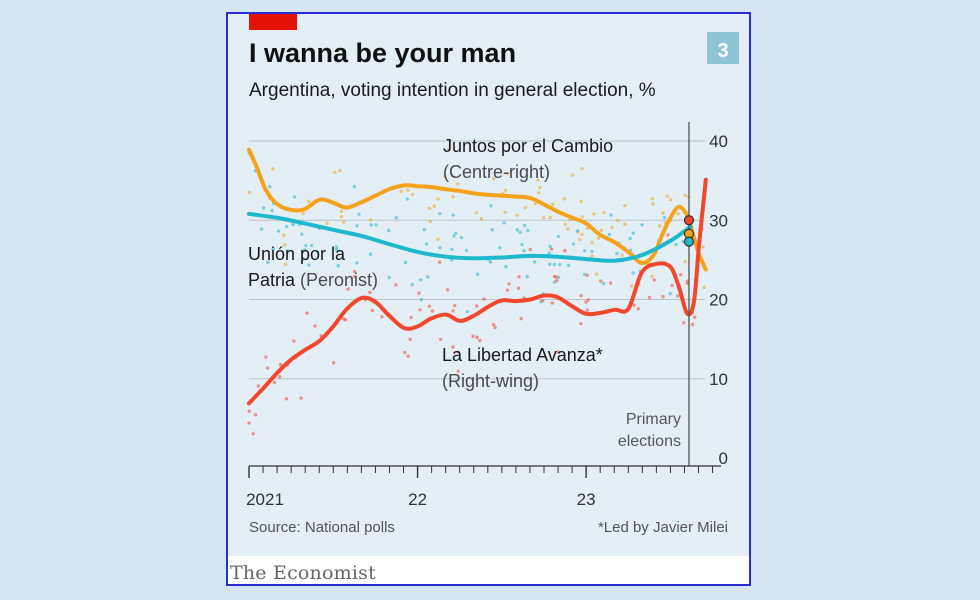  What do you see at coordinates (689, 241) in the screenshot?
I see `primary-result-dot-uxp` at bounding box center [689, 241].